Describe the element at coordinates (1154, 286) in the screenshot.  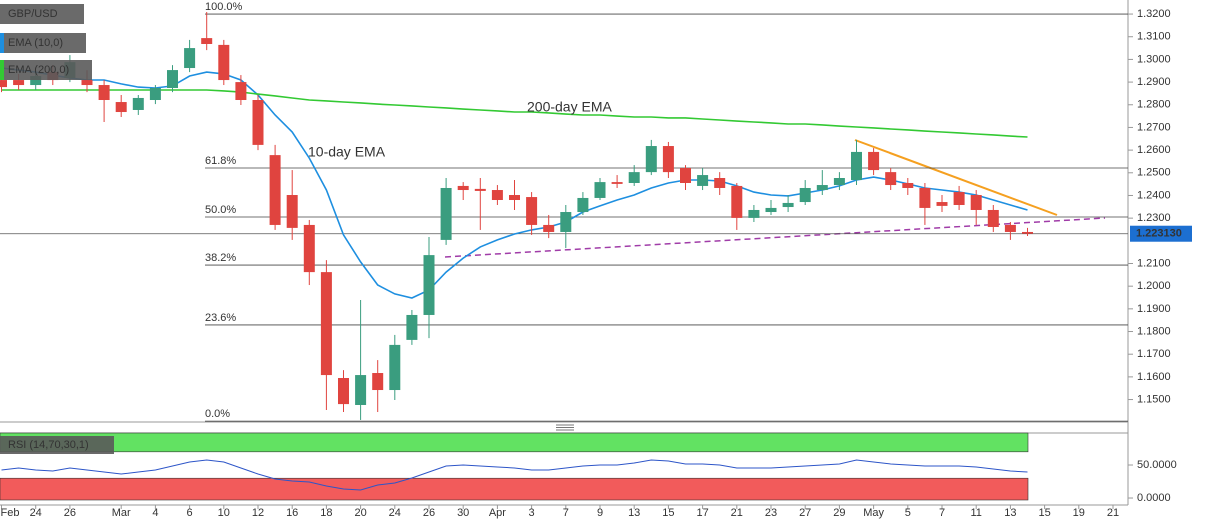
I see `y-tick-label: 1.2000` at that location.